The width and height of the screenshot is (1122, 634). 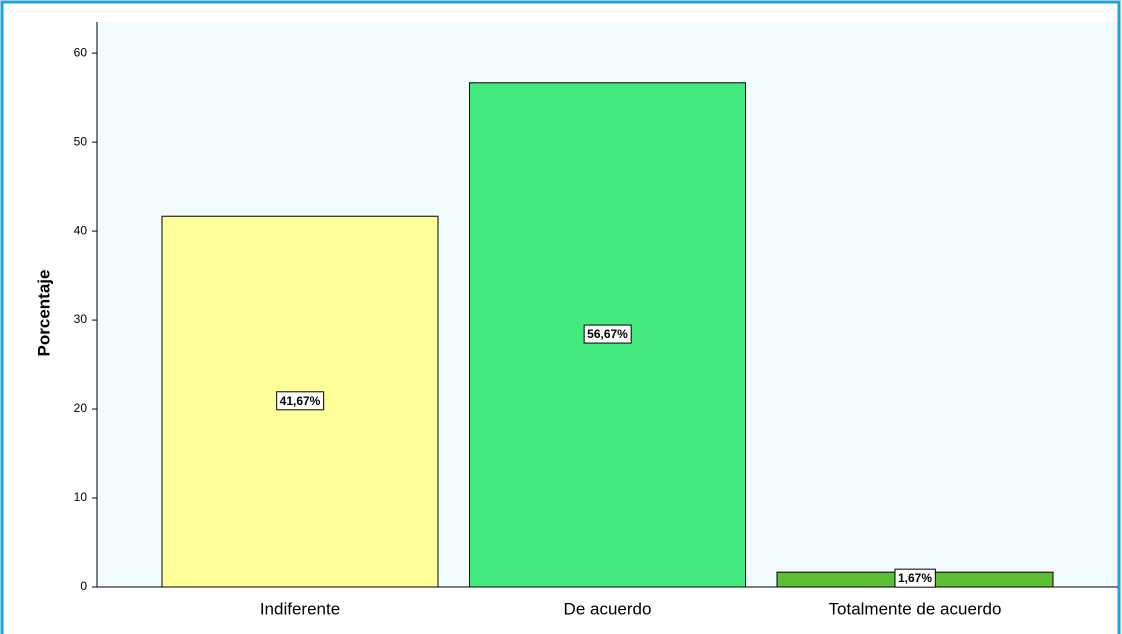 What do you see at coordinates (43, 313) in the screenshot?
I see `y-axis-label: Porcentaje` at bounding box center [43, 313].